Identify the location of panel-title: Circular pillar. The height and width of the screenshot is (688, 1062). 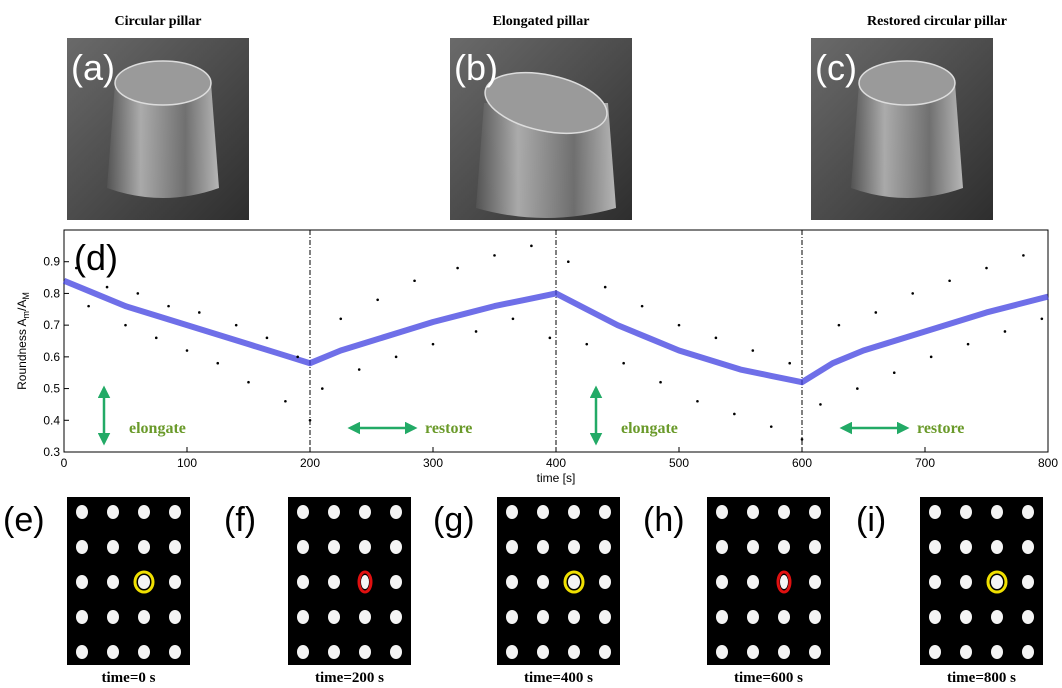
(158, 21).